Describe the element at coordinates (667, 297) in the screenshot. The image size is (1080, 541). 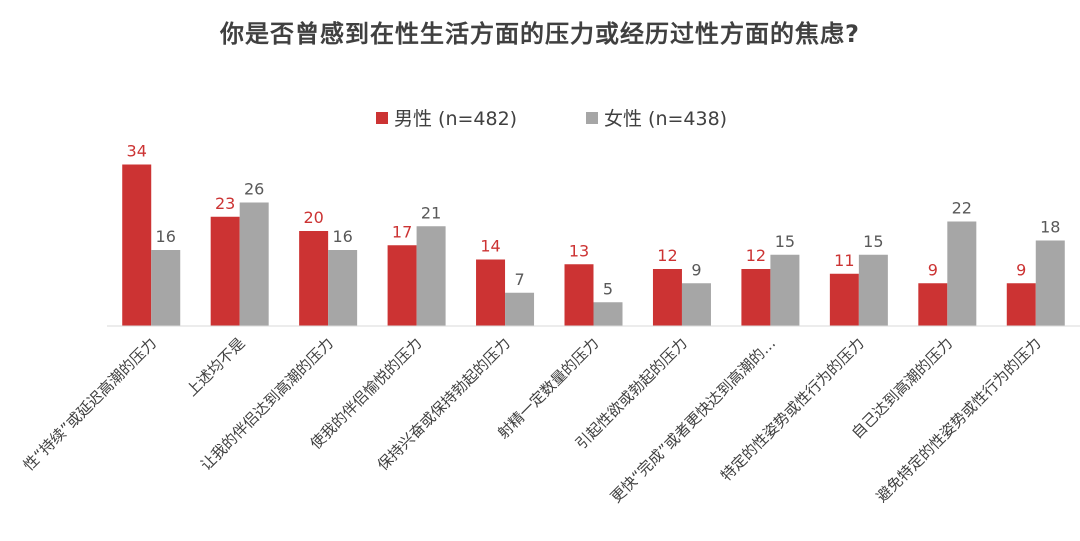
I see `bar-s0-c6` at that location.